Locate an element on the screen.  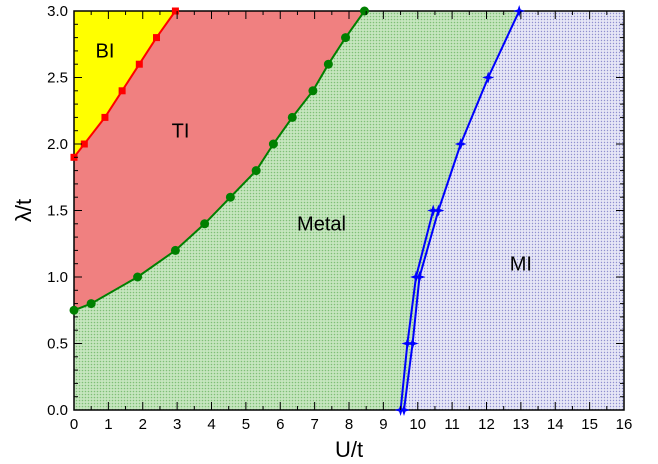
y-tick-label: 0.5 is located at coordinates (57, 344).